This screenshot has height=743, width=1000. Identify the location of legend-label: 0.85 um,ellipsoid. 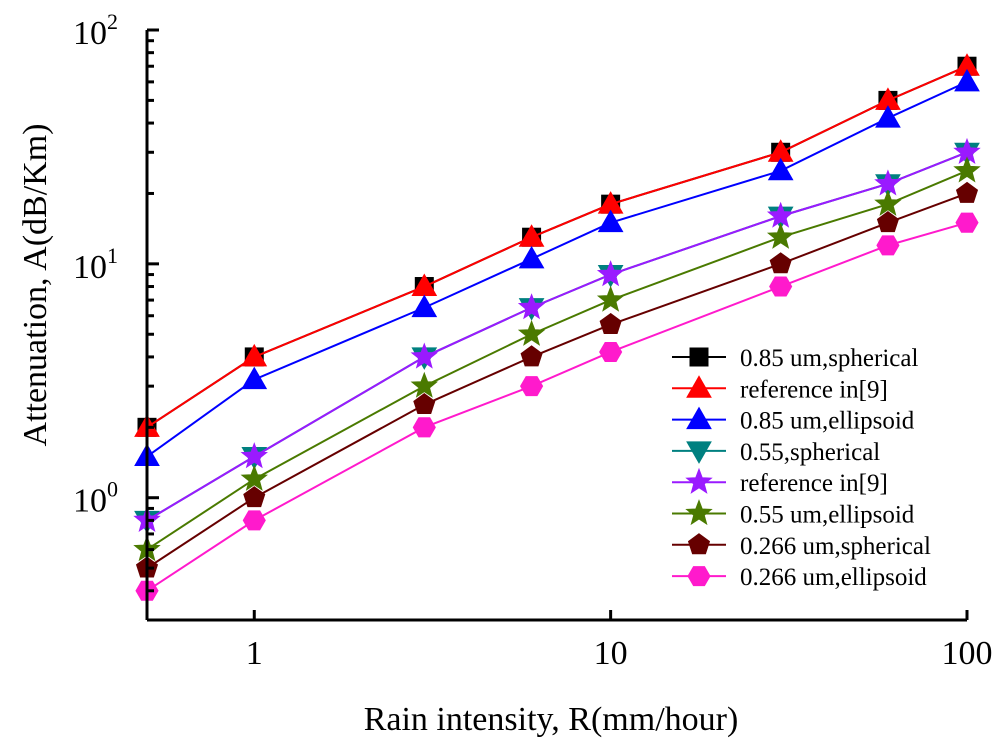
(827, 421).